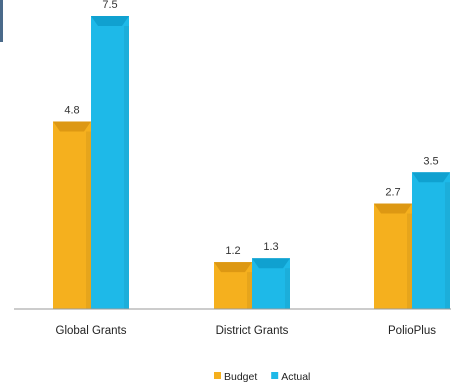 This screenshot has height=390, width=451. Describe the element at coordinates (252, 331) in the screenshot. I see `x-tick-label-2: District Grants` at that location.